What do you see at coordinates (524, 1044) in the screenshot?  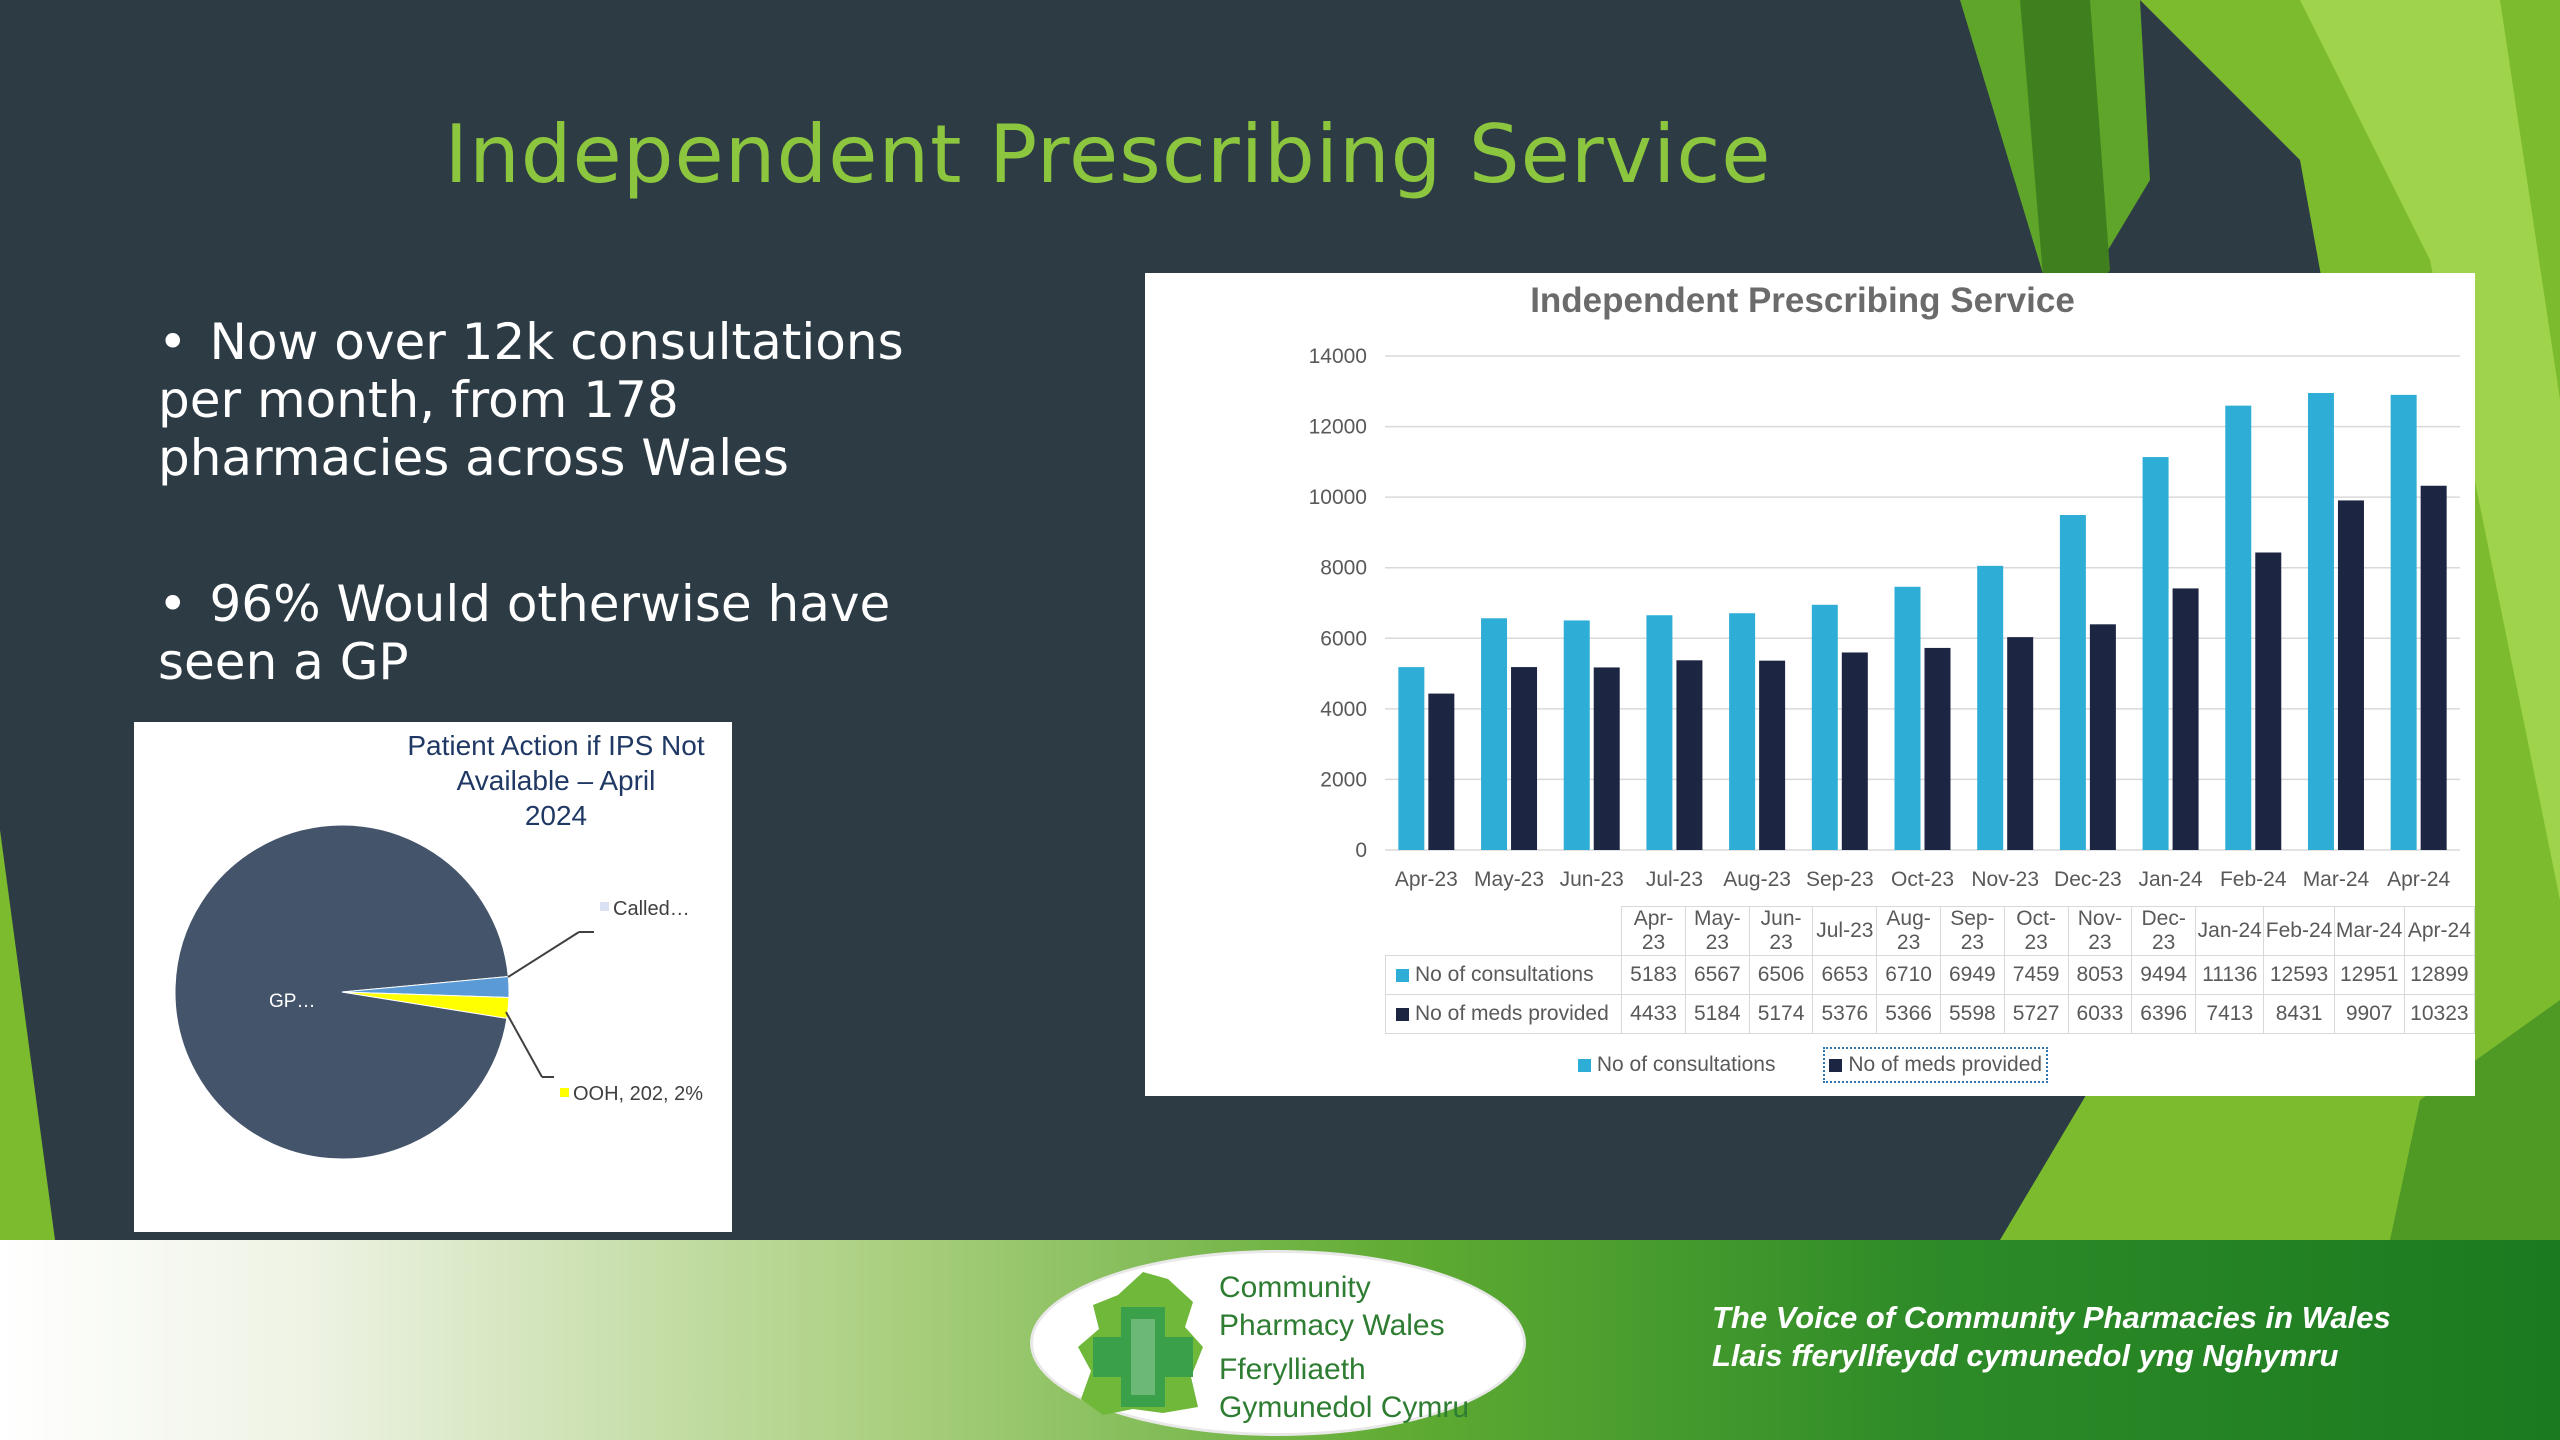 I see `leader-line-ooh` at bounding box center [524, 1044].